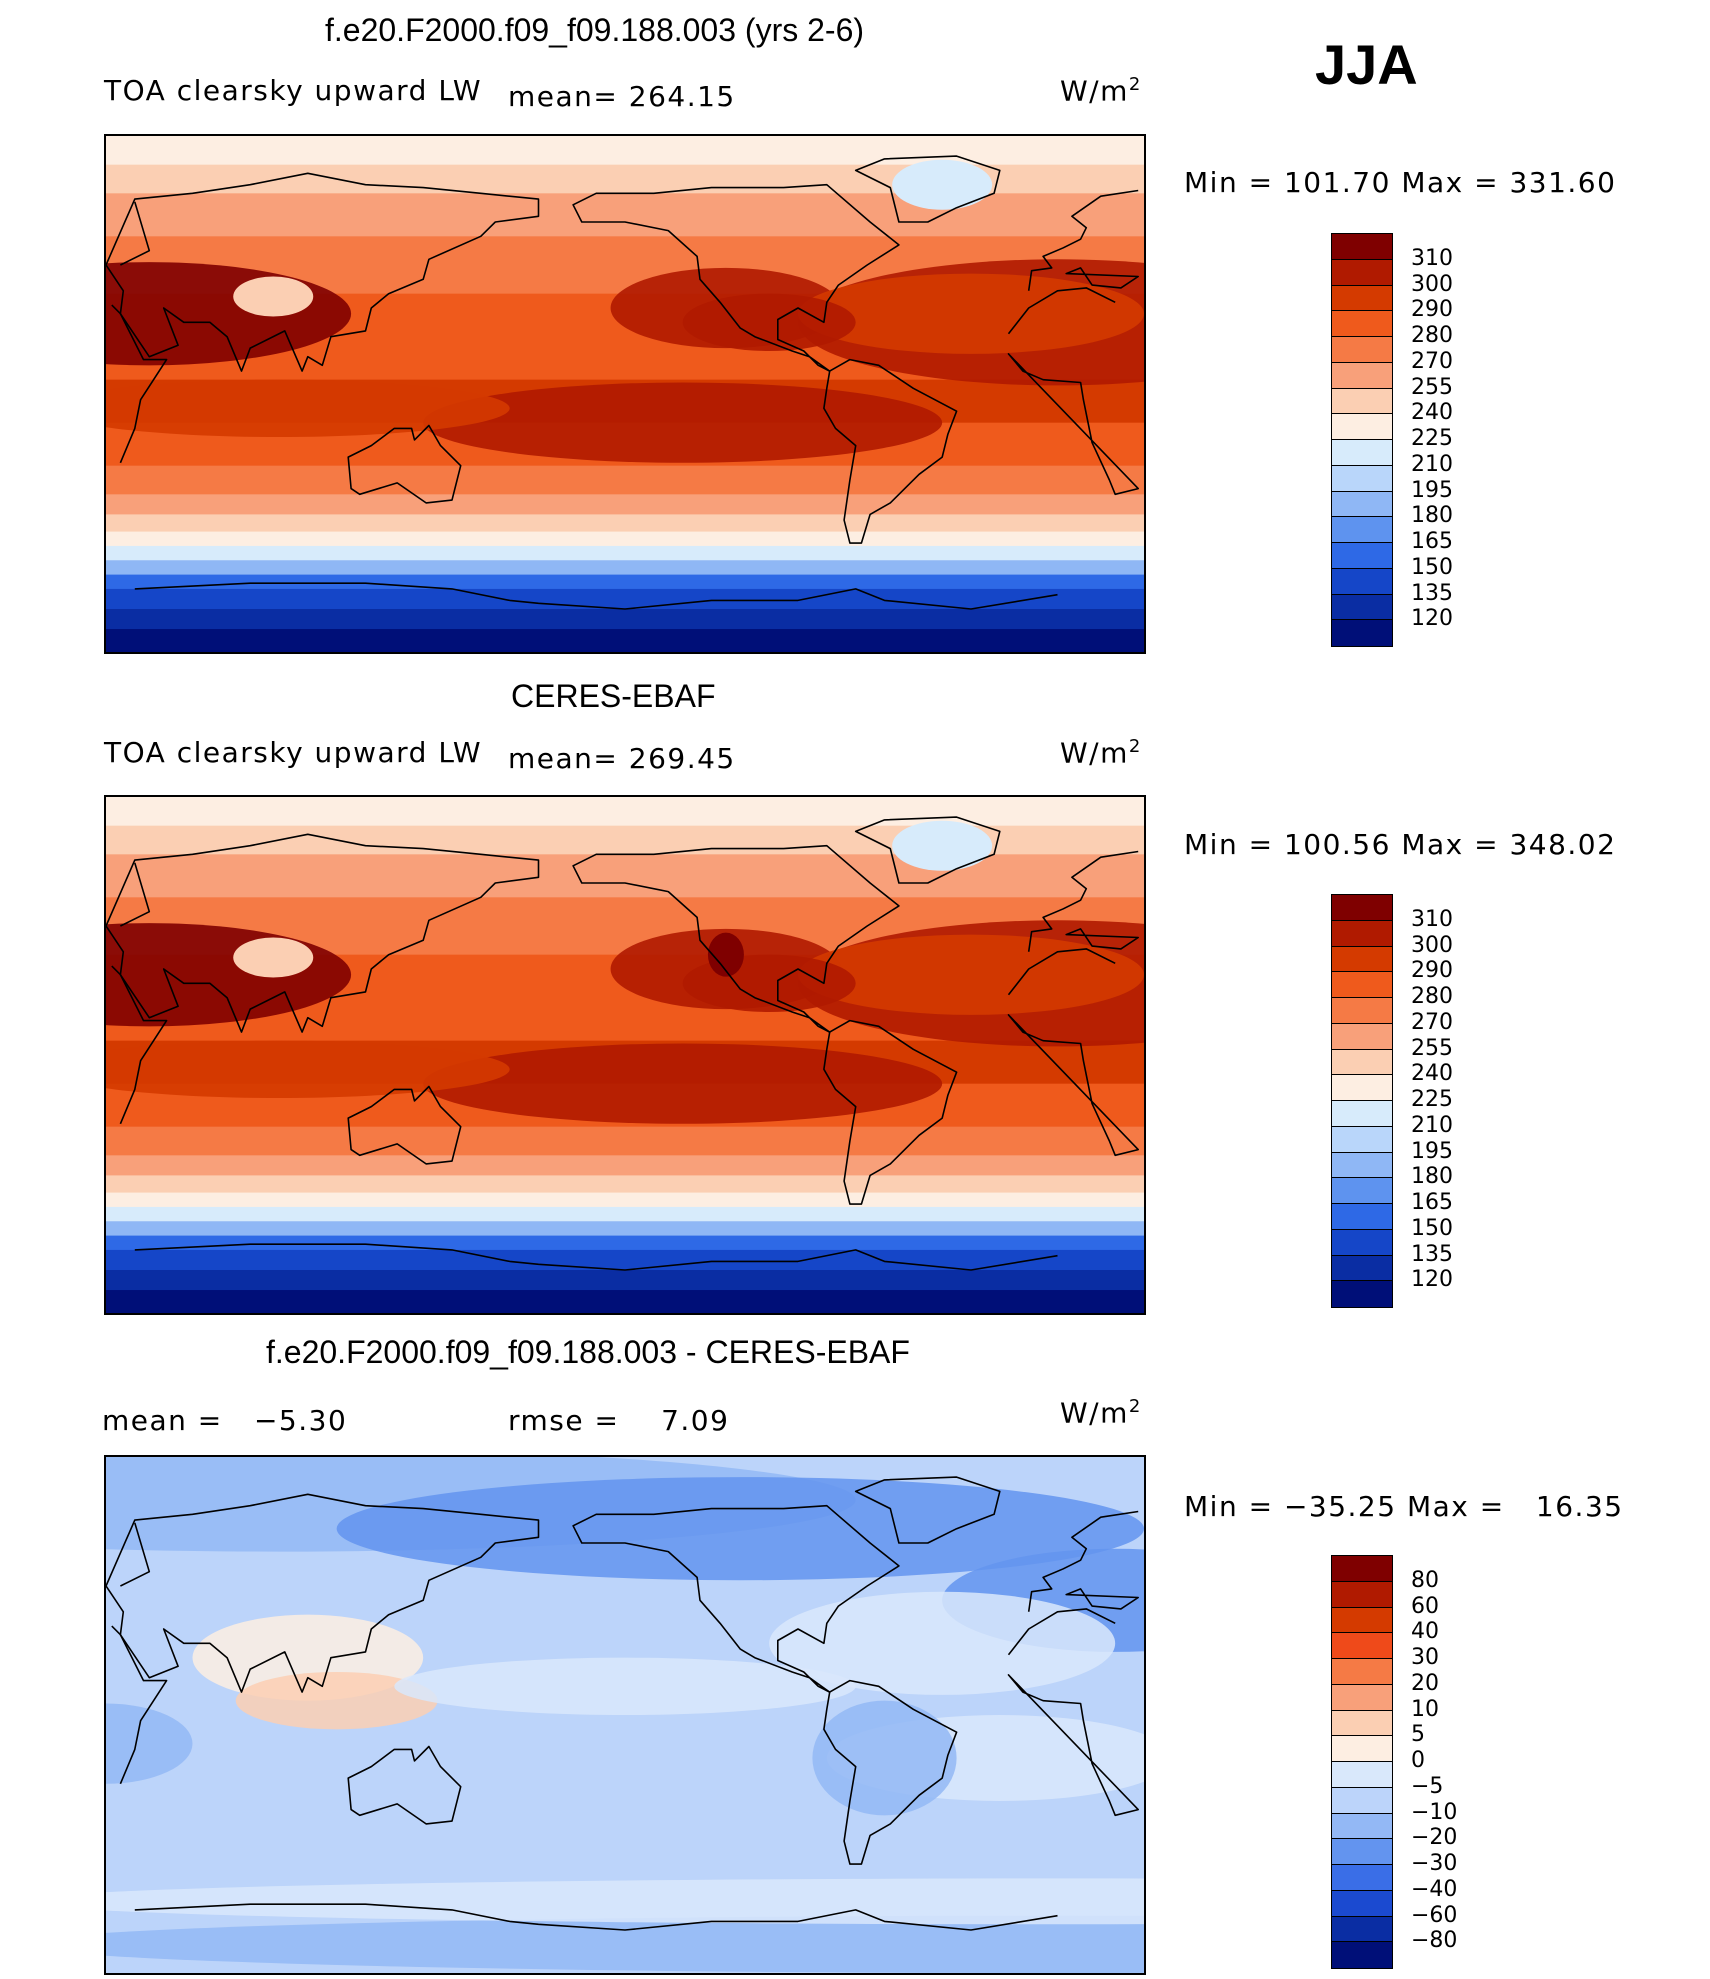 This screenshot has width=1710, height=1979. Describe the element at coordinates (619, 1420) in the screenshot. I see `panel3-rmse: rmse = 7.09` at that location.